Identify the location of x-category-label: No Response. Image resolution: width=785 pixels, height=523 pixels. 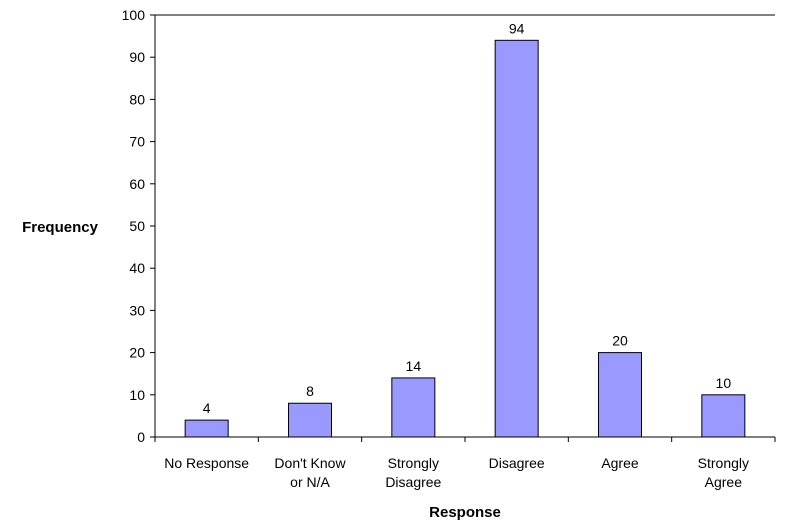
(206, 463).